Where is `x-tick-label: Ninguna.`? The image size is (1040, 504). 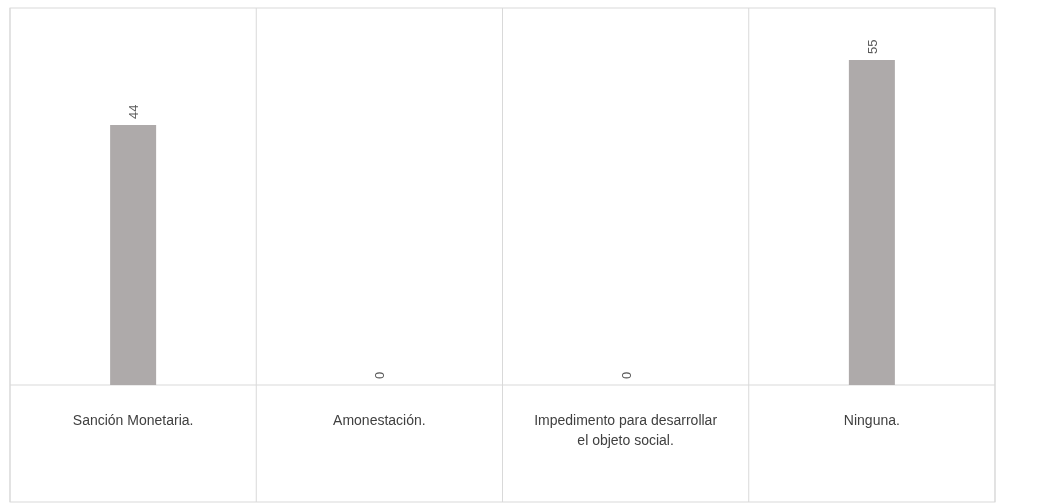
x-tick-label: Ninguna. is located at coordinates (871, 420).